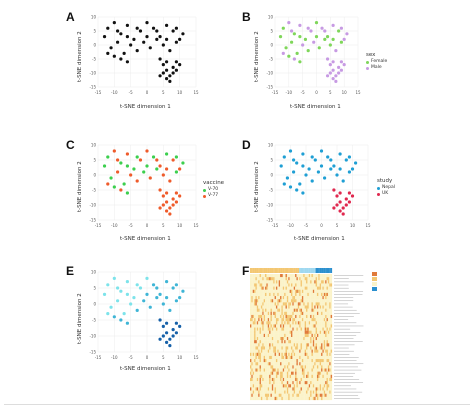  What do you see at coordinates (330, 92) in the screenshot?
I see `x-tick-label: 5` at bounding box center [330, 92].